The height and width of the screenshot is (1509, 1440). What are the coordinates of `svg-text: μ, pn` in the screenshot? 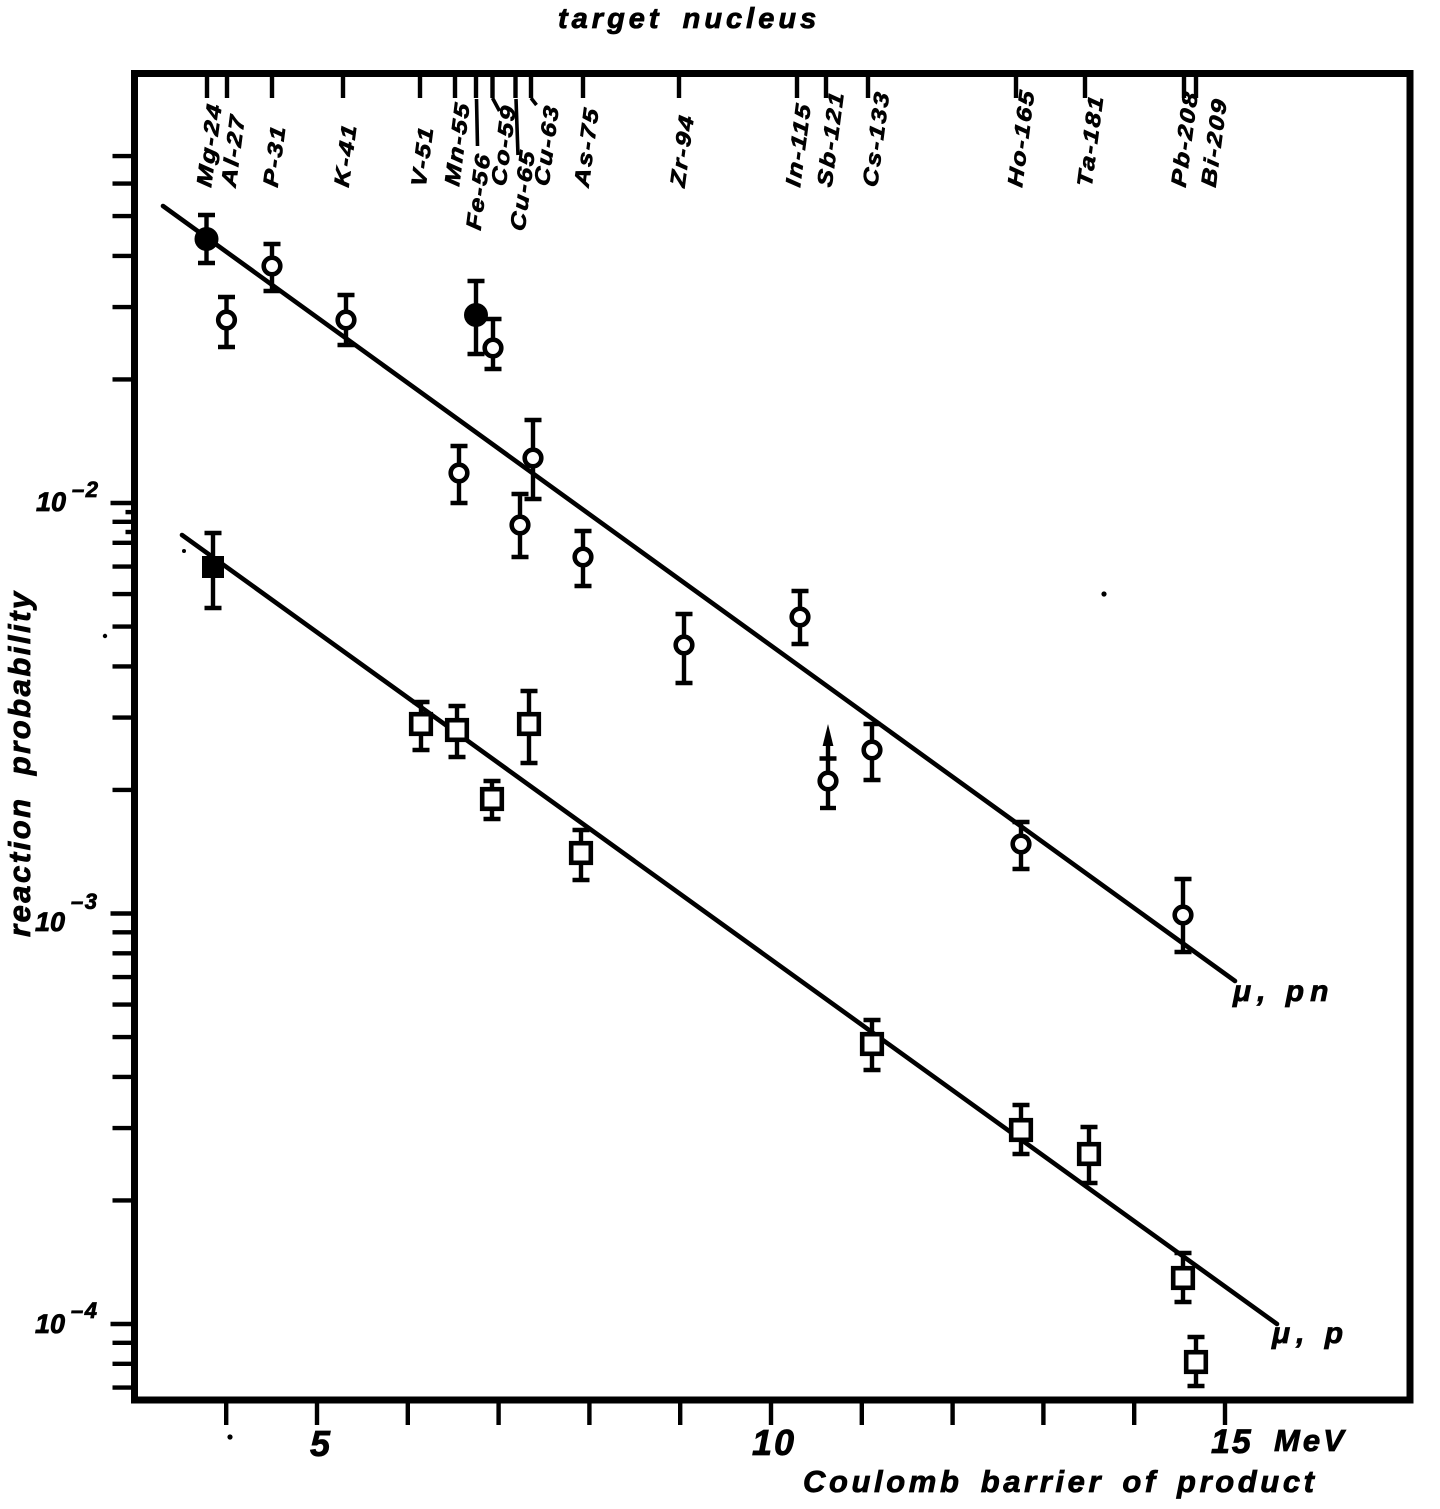 It's located at (1283, 991).